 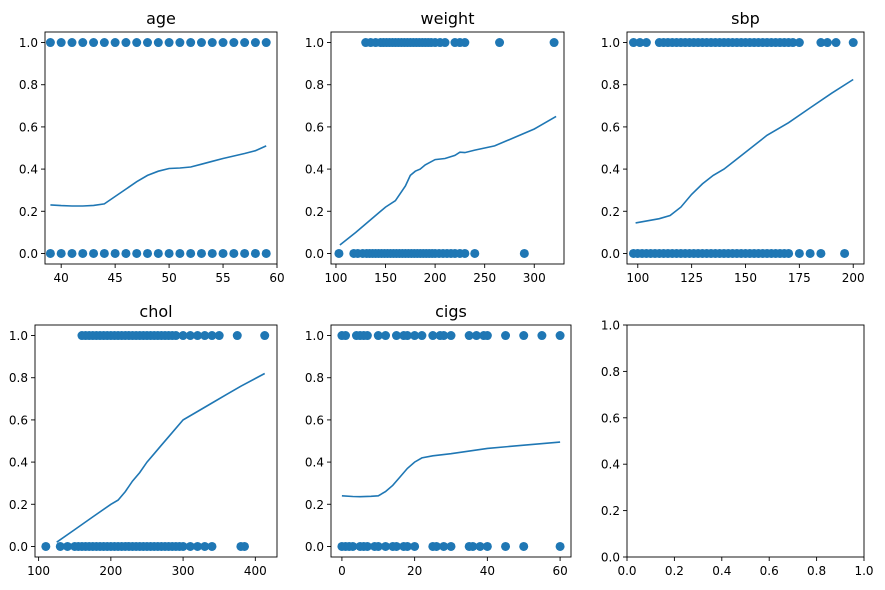 What do you see at coordinates (183, 571) in the screenshot?
I see `x-tick-label: 300` at bounding box center [183, 571].